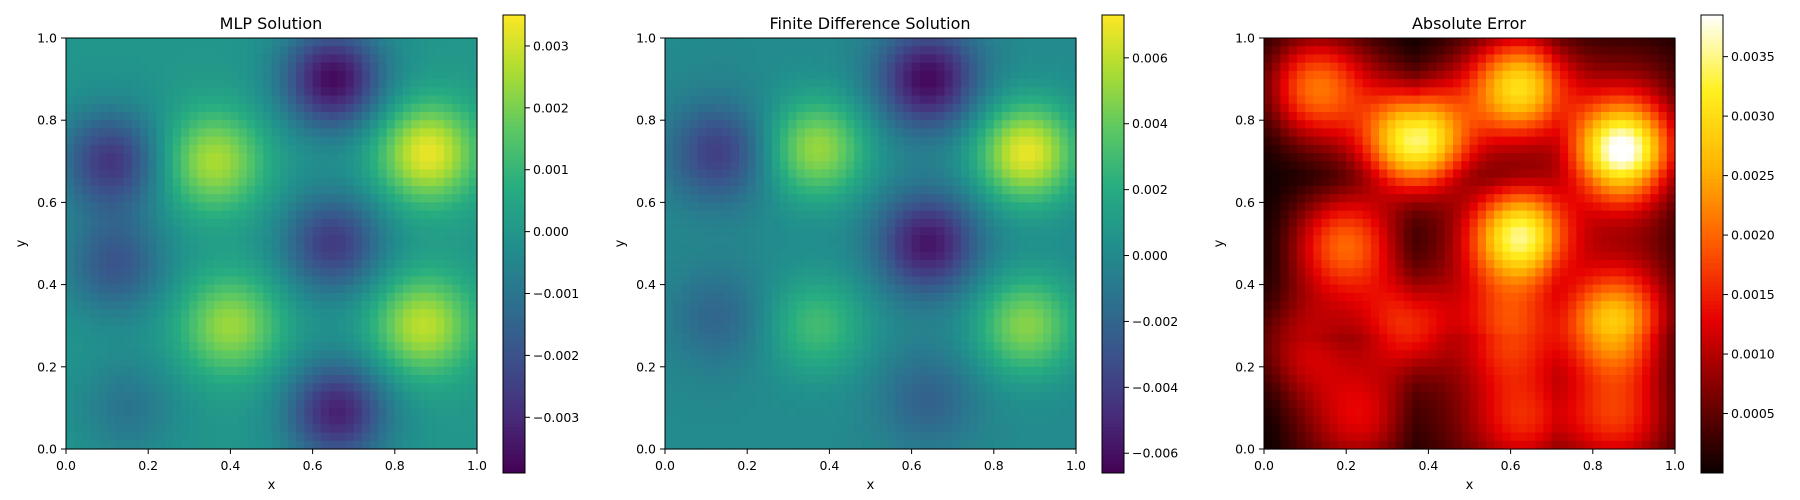  What do you see at coordinates (869, 23) in the screenshot?
I see `chart-title: Finite Difference Solution` at bounding box center [869, 23].